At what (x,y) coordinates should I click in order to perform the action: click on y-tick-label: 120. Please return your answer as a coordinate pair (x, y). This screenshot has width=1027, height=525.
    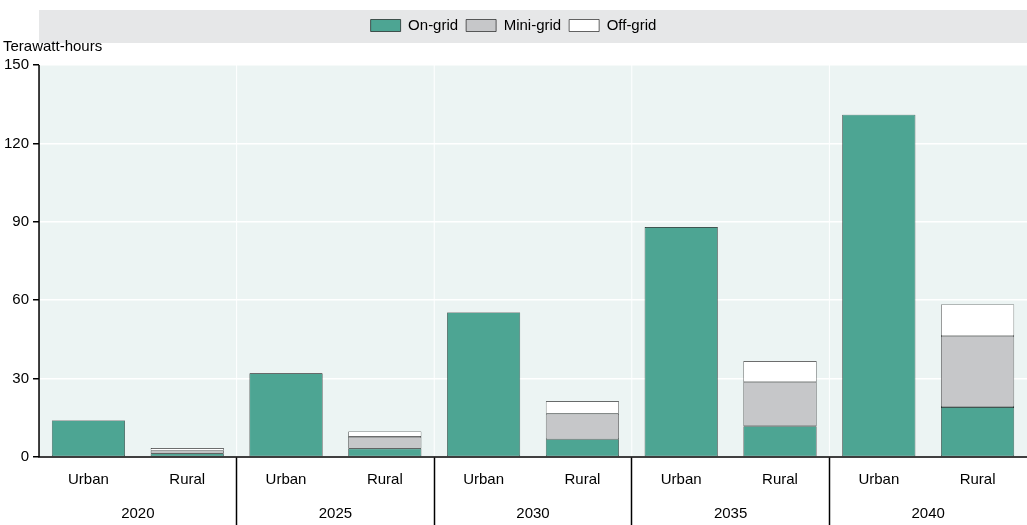
    Looking at the image, I should click on (17, 142).